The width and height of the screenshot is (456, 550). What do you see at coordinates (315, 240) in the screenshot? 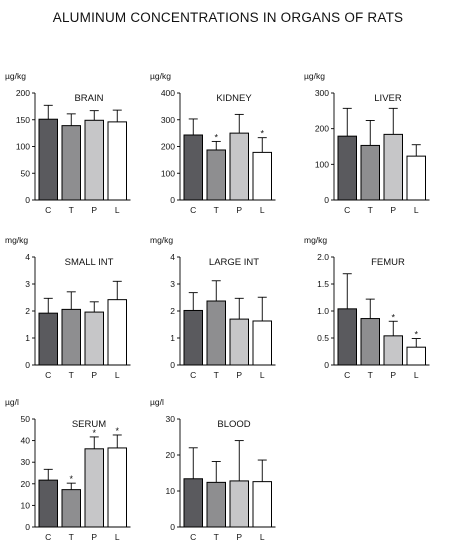
I see `y-unit-label: mg/kg` at bounding box center [315, 240].